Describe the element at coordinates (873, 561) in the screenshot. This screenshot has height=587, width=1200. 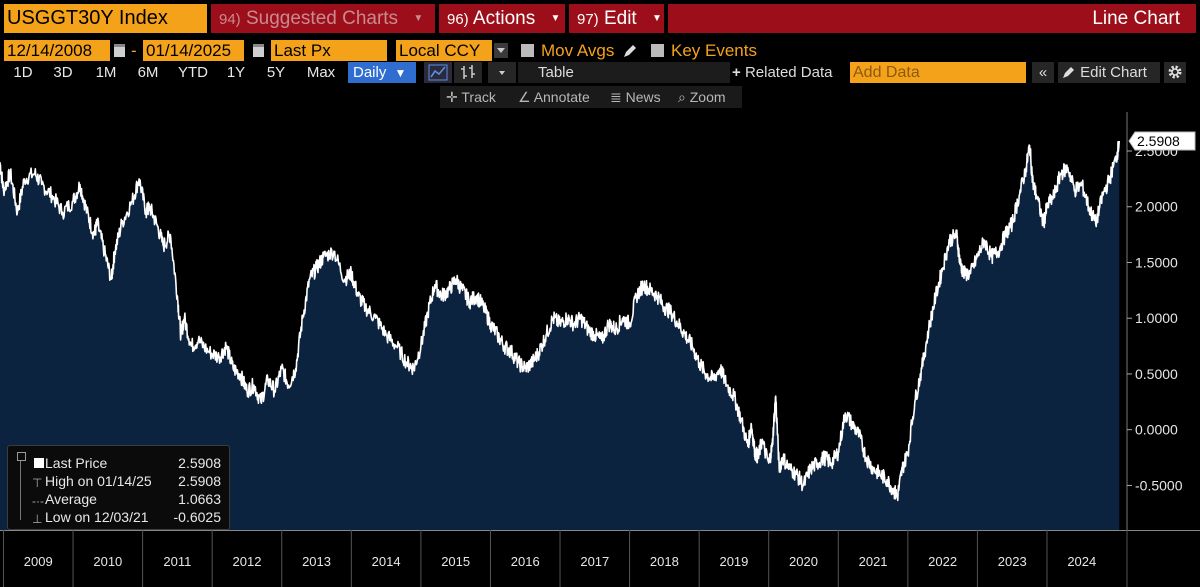
I see `x-tick-label: 2021` at that location.